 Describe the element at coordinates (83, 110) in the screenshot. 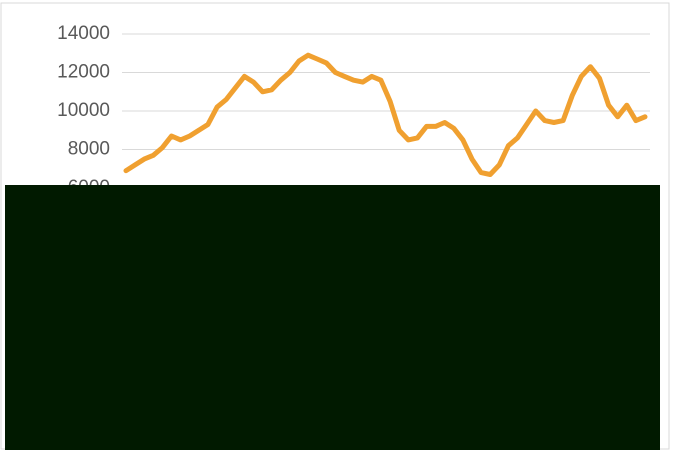

I see `y-tick-label: 10000` at that location.